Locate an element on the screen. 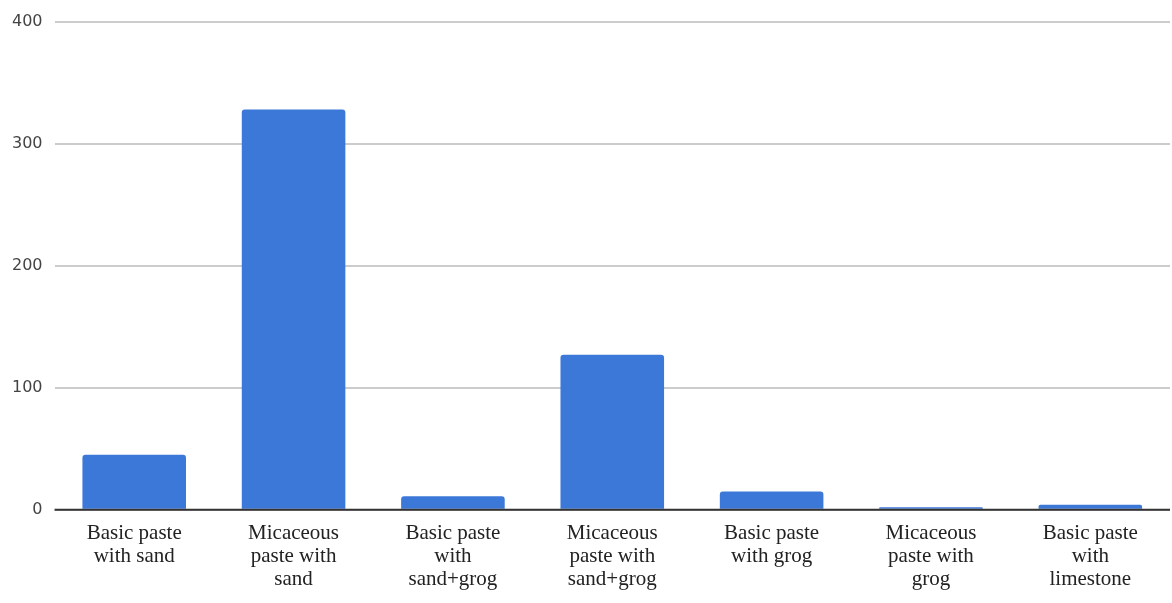 The image size is (1172, 603). x-tick-label: Micaceous paste with grog is located at coordinates (931, 554).